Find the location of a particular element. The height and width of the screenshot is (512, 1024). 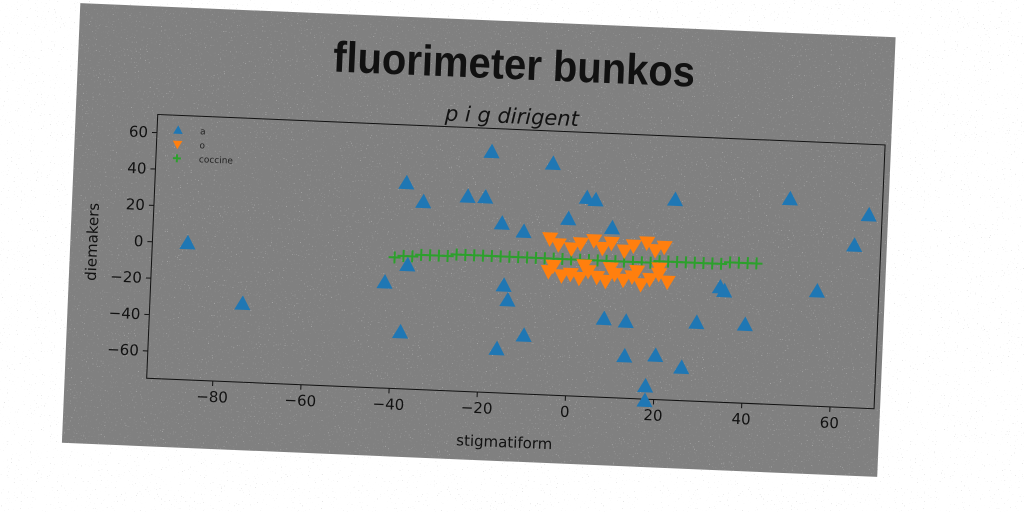

x-tick-label: −80 is located at coordinates (212, 396).